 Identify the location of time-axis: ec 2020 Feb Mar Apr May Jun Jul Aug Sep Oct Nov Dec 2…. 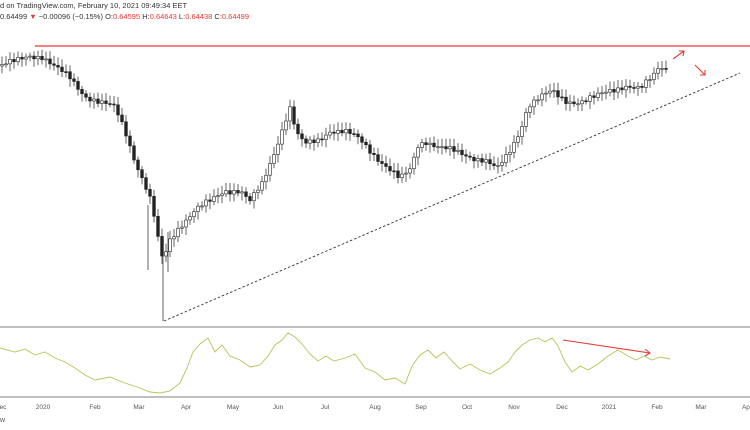
(375, 407).